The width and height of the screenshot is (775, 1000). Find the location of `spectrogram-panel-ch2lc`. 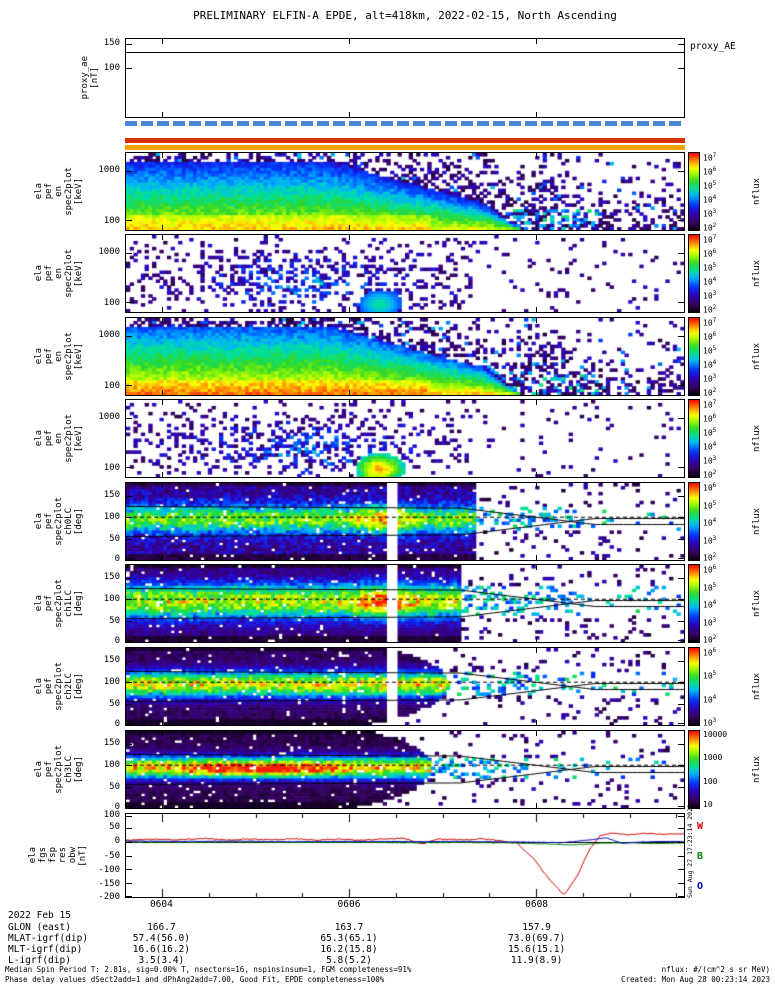

spectrogram-panel-ch2lc is located at coordinates (405, 686).